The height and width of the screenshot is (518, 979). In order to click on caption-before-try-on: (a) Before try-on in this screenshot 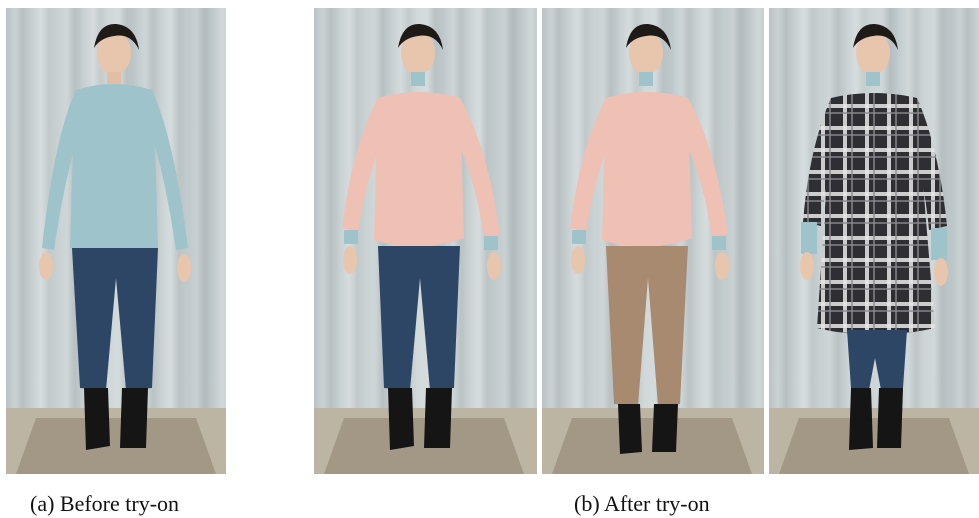, I will do `click(105, 503)`.